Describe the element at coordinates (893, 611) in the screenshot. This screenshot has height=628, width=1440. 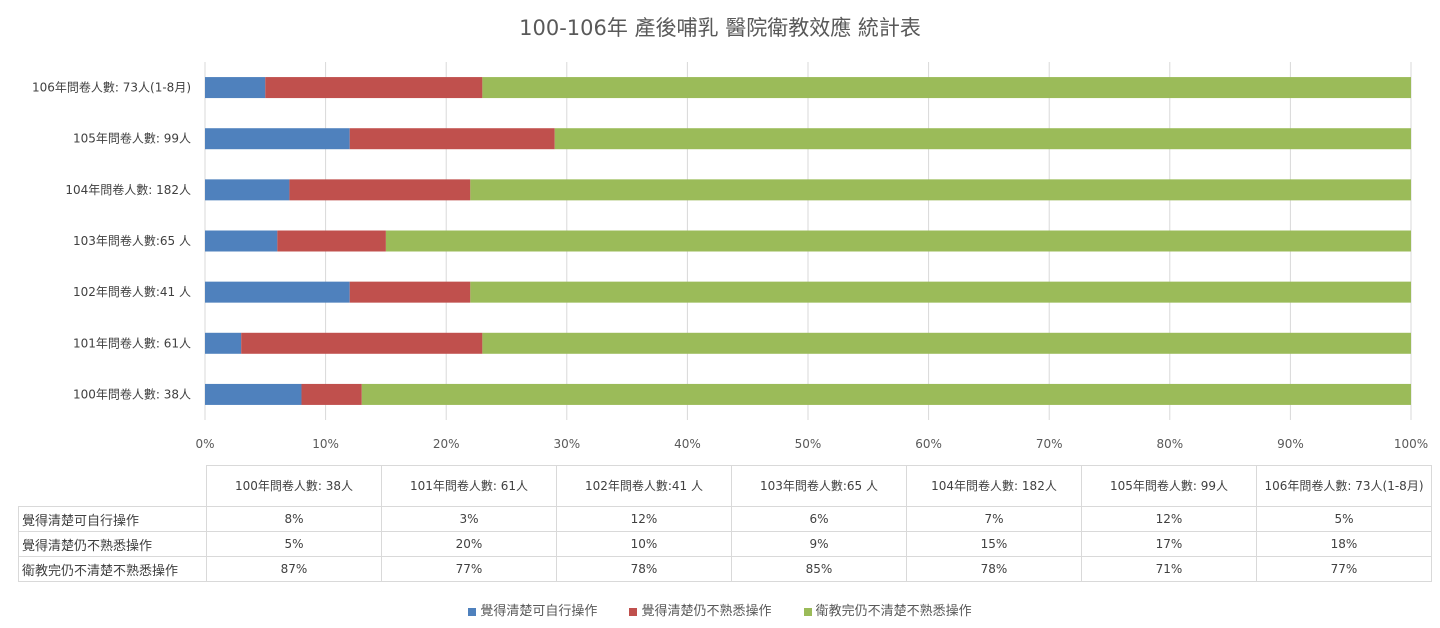
I see `legend-label: 衛教完仍不清楚不熟悉操作` at that location.